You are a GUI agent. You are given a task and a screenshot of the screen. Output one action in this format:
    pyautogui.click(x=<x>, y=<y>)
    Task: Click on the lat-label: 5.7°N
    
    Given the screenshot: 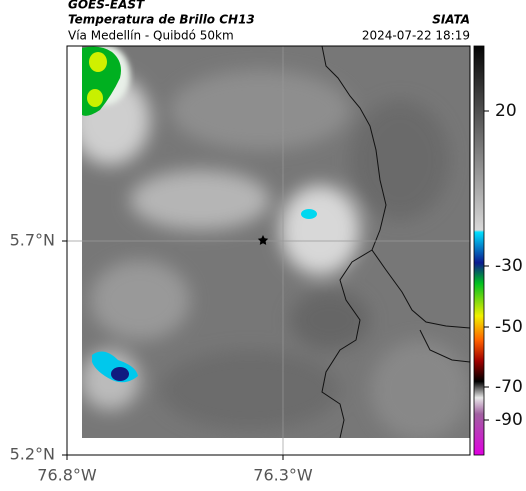 What is the action you would take?
    pyautogui.click(x=32, y=240)
    